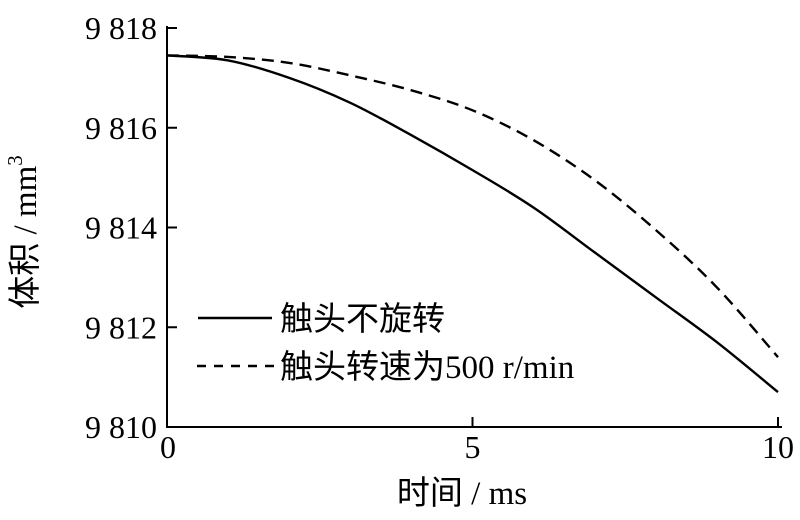  What do you see at coordinates (121, 328) in the screenshot?
I see `y-tick-label-9812: 9 812` at bounding box center [121, 328].